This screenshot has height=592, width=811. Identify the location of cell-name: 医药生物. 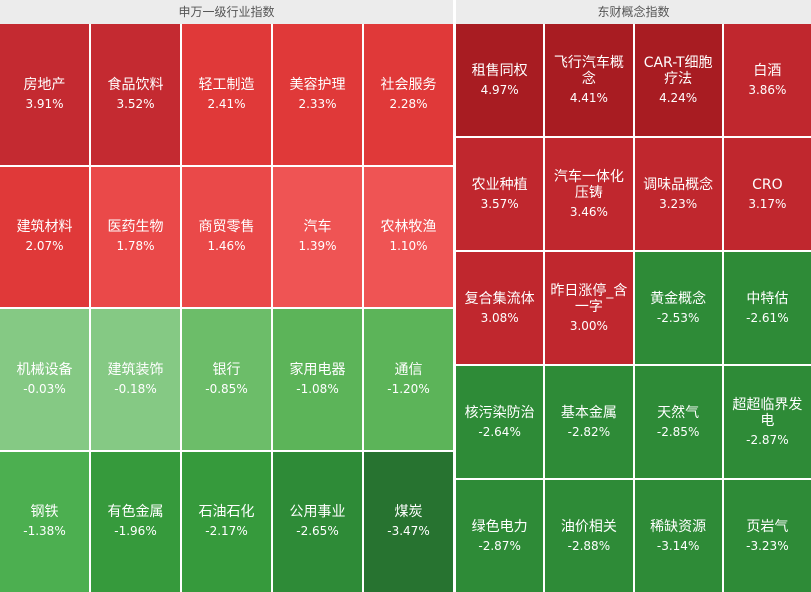
(135, 227).